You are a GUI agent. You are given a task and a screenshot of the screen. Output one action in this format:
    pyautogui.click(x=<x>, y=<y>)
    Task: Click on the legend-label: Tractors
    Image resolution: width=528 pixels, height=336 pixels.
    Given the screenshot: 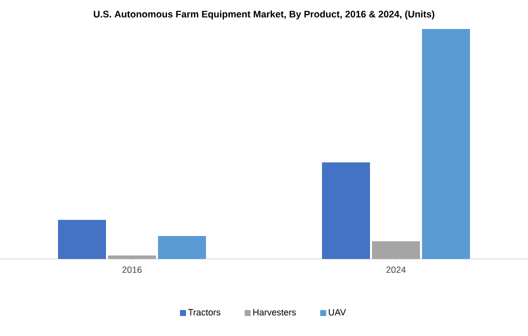 What is the action you would take?
    pyautogui.click(x=204, y=312)
    